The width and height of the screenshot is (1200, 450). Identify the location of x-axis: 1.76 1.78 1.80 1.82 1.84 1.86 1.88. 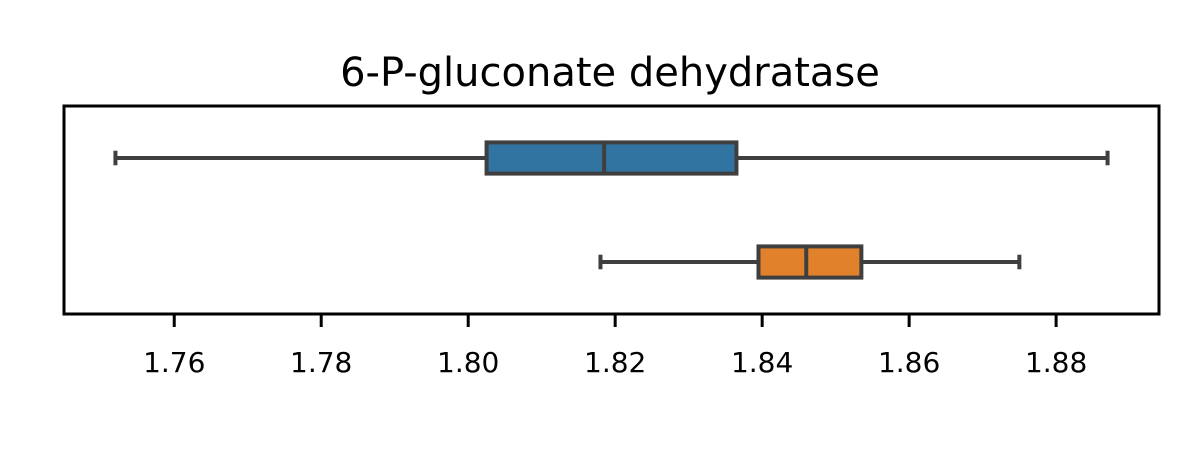
(615, 346).